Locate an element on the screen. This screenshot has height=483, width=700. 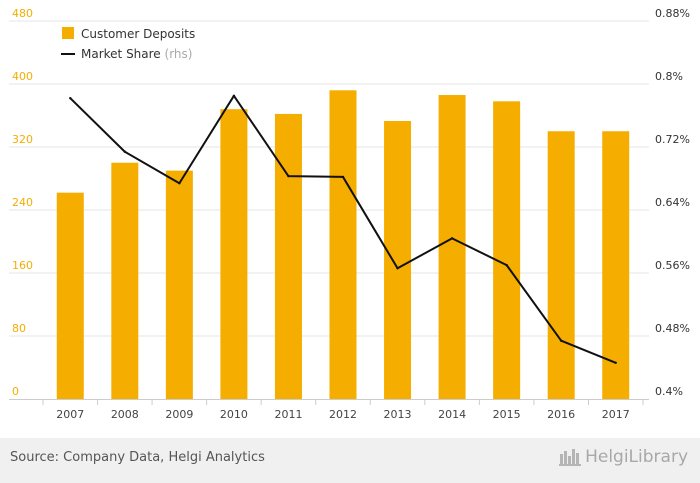
x-tick-label: 2010 is located at coordinates (234, 414).